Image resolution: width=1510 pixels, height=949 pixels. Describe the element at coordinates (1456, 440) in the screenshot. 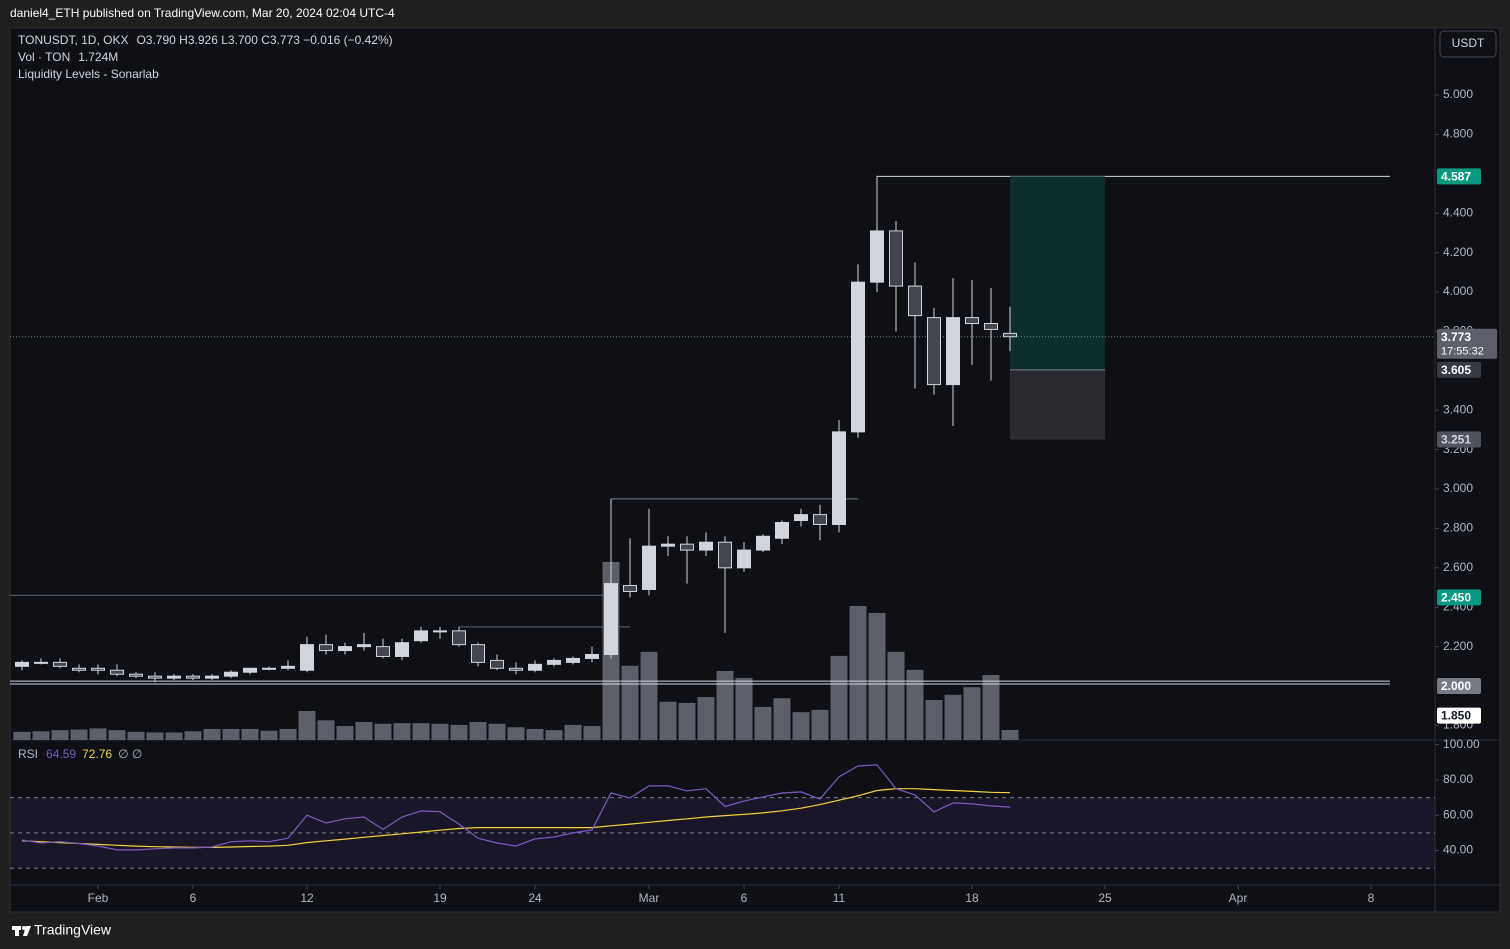

I see `price-badge-label: 3.251` at that location.